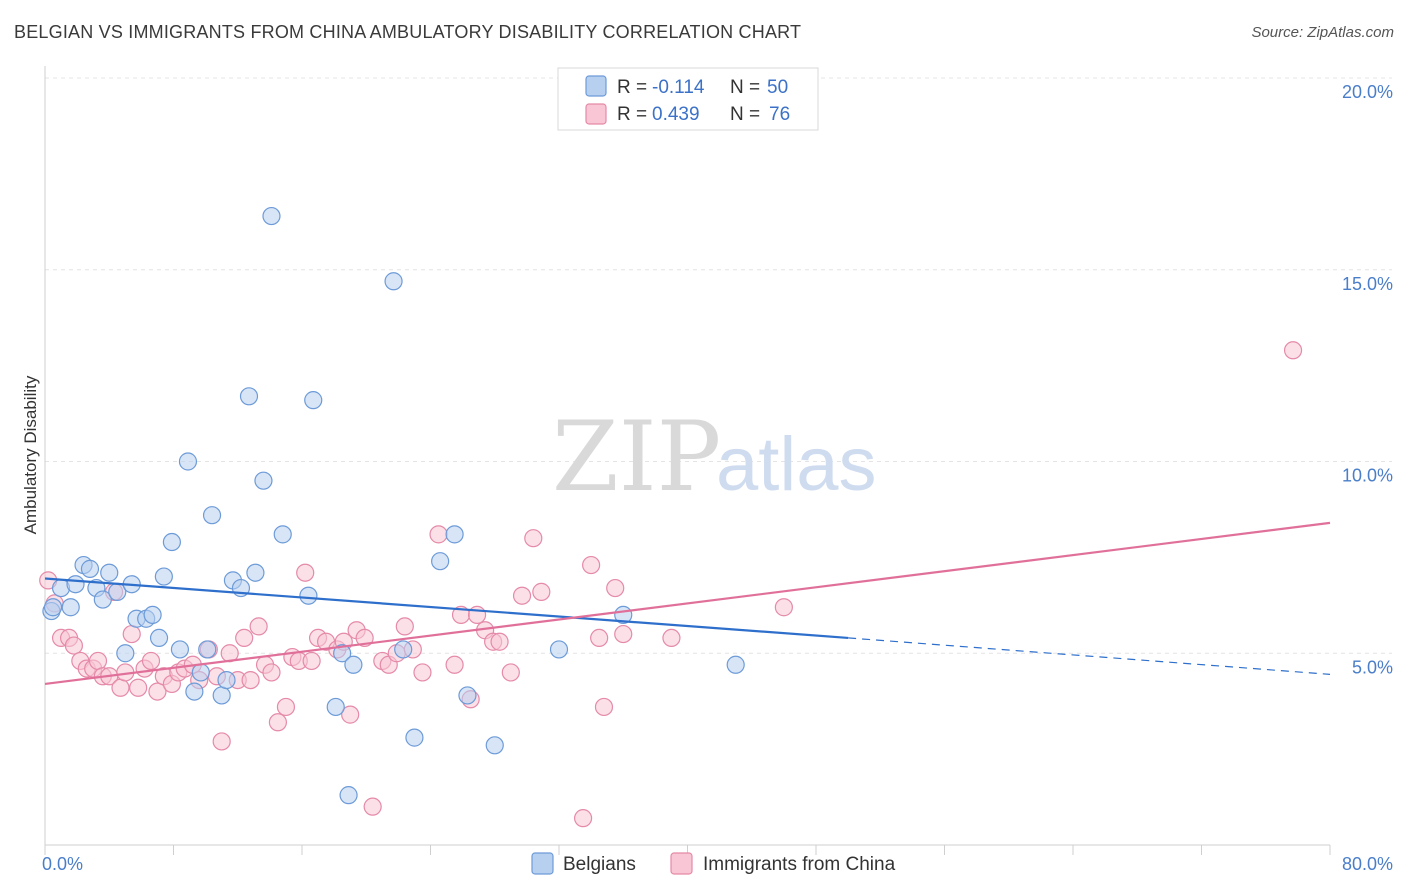  I want to click on x-tick-labels: 0.0% 80.0%, so click(717, 864).